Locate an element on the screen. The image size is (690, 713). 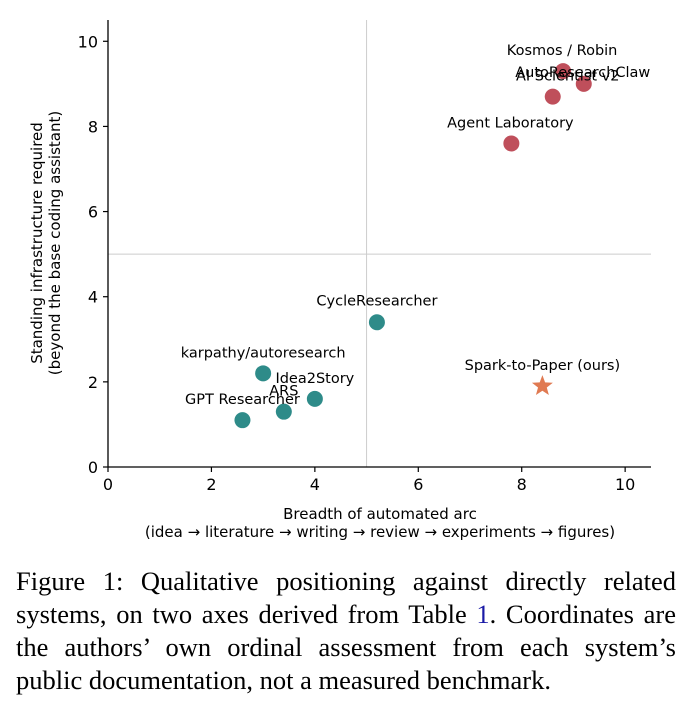
y-tick-label: 8 is located at coordinates (93, 126).